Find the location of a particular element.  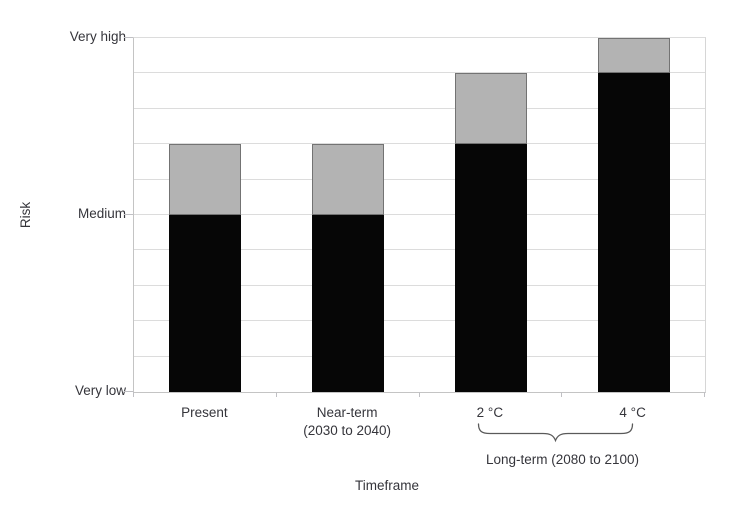

y-tick-label: Very high is located at coordinates (97, 36).